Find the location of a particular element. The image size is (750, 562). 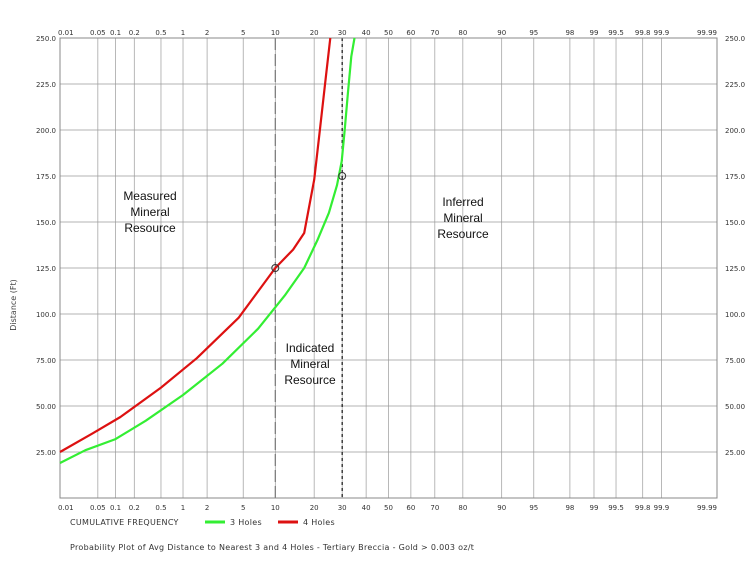

x-tick-label-bottom: 99 is located at coordinates (594, 508).